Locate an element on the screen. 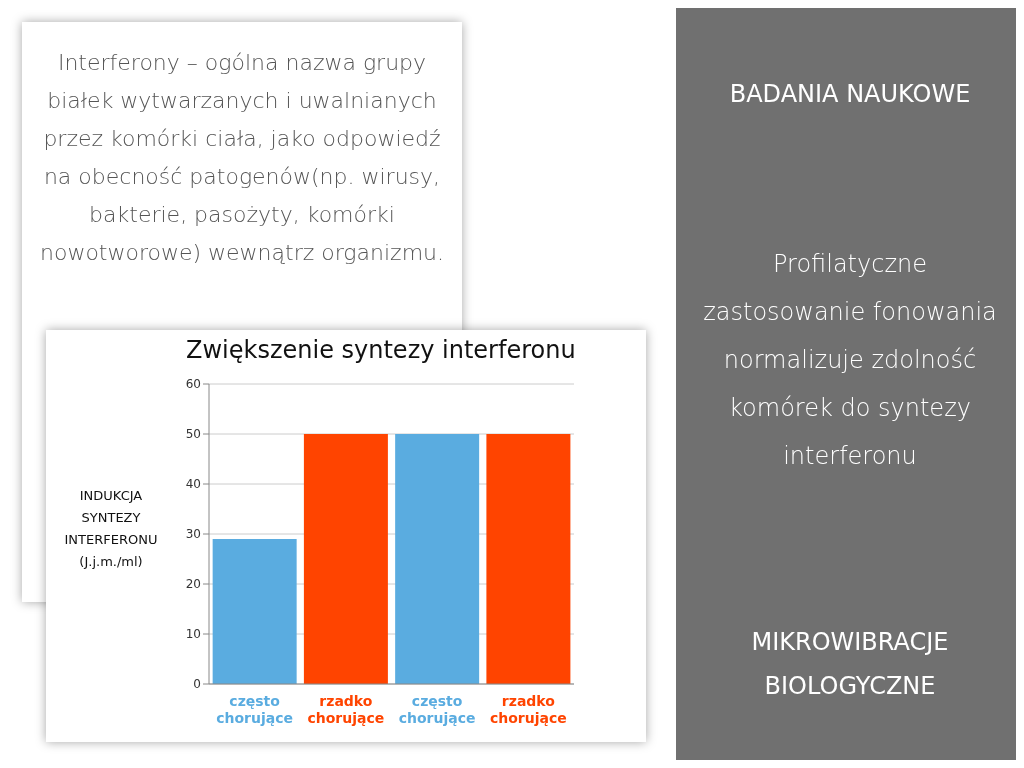  y-tick-label: 0 is located at coordinates (197, 684).